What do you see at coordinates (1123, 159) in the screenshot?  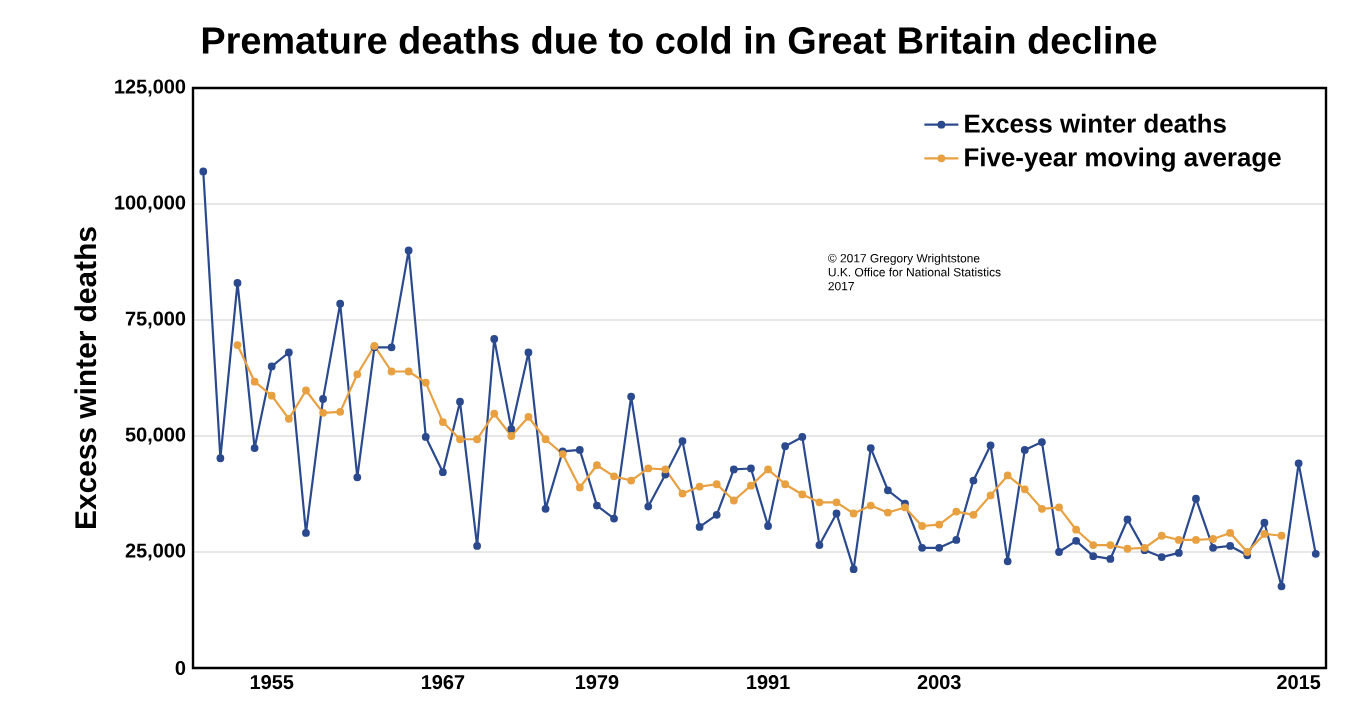 I see `legend-label: Five-year moving average` at bounding box center [1123, 159].